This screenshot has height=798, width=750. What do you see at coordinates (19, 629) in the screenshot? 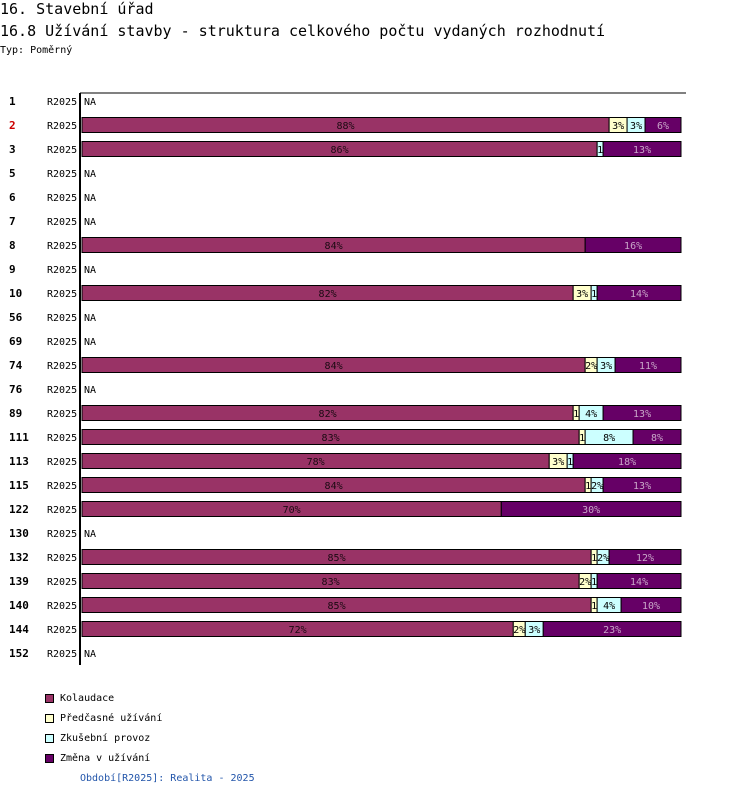
I see `row-label: 144` at bounding box center [19, 629].